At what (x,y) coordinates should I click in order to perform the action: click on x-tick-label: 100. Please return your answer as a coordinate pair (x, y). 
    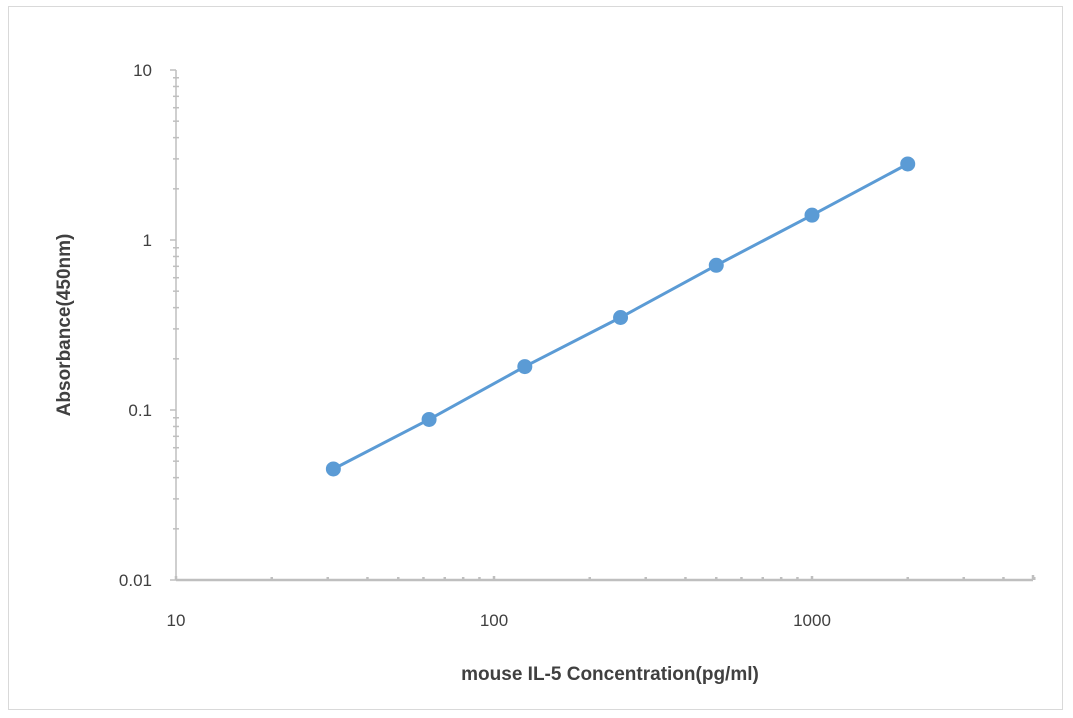
    Looking at the image, I should click on (494, 620).